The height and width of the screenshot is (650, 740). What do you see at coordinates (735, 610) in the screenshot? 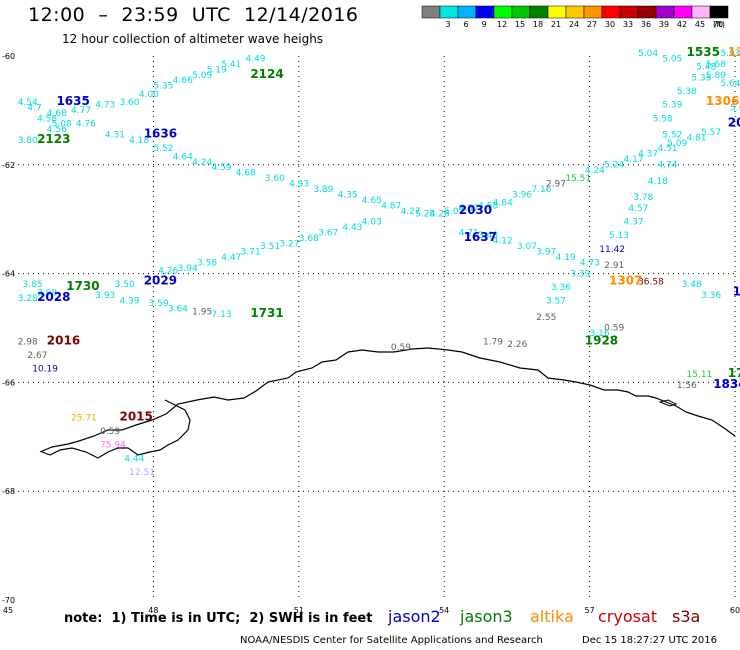
I see `lon-tick-label: 60` at bounding box center [735, 610].